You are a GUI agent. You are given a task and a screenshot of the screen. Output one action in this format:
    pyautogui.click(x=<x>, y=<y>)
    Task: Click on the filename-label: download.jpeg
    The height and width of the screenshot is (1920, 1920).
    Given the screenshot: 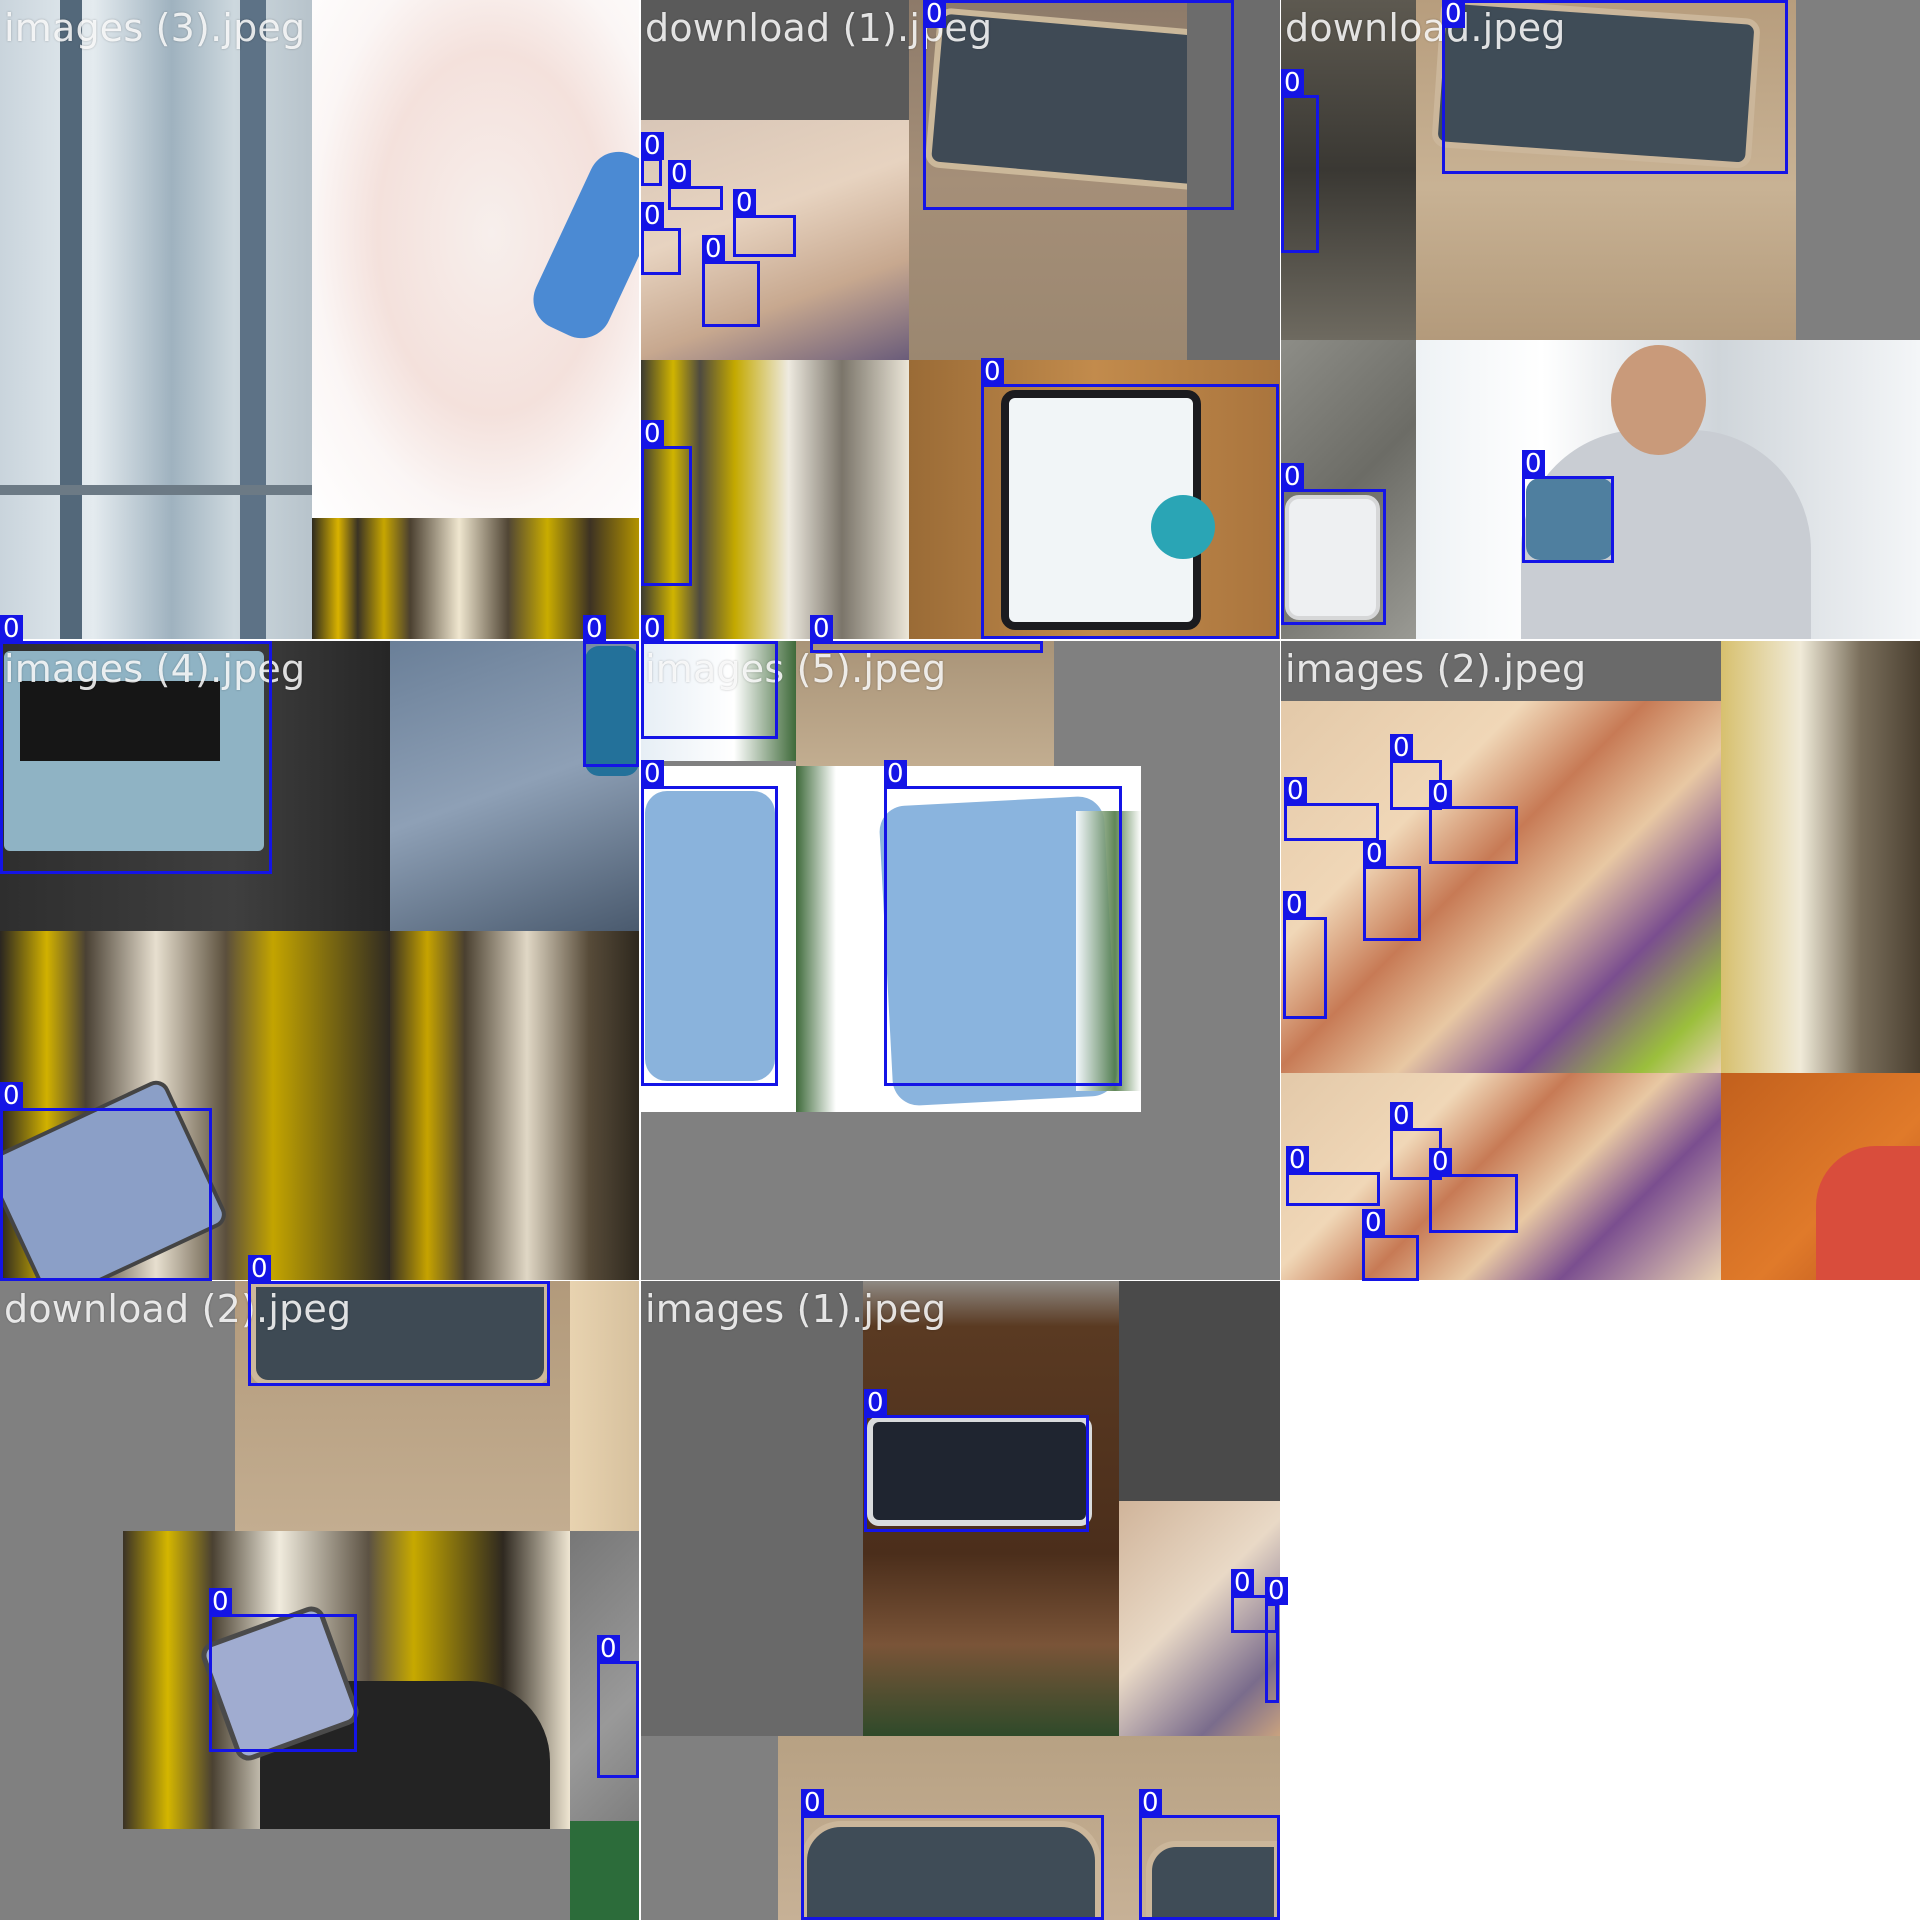 What is the action you would take?
    pyautogui.click(x=1425, y=28)
    